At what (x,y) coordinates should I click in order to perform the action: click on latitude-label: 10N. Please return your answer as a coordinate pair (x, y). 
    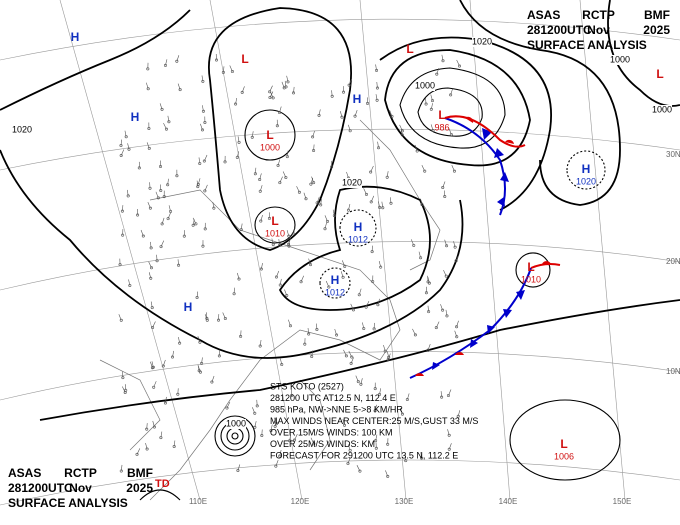
    Looking at the image, I should click on (673, 371).